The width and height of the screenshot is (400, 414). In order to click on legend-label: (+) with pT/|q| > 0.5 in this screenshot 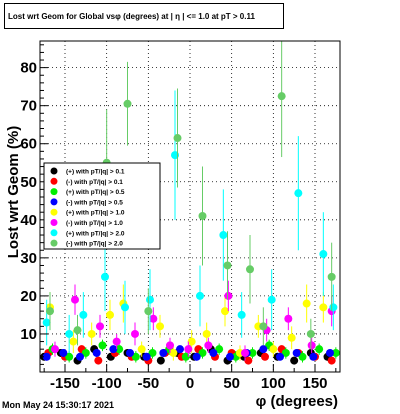, I will do `click(95, 192)`.